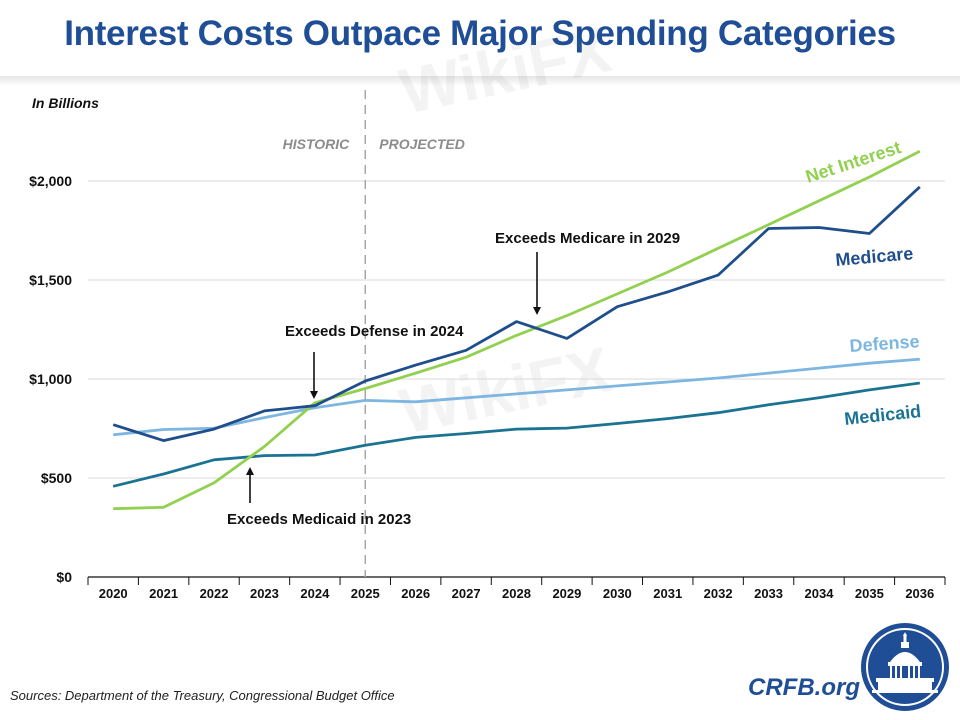 This screenshot has height=720, width=960. I want to click on annotation-text: Exceeds Medicaid in 2023, so click(319, 519).